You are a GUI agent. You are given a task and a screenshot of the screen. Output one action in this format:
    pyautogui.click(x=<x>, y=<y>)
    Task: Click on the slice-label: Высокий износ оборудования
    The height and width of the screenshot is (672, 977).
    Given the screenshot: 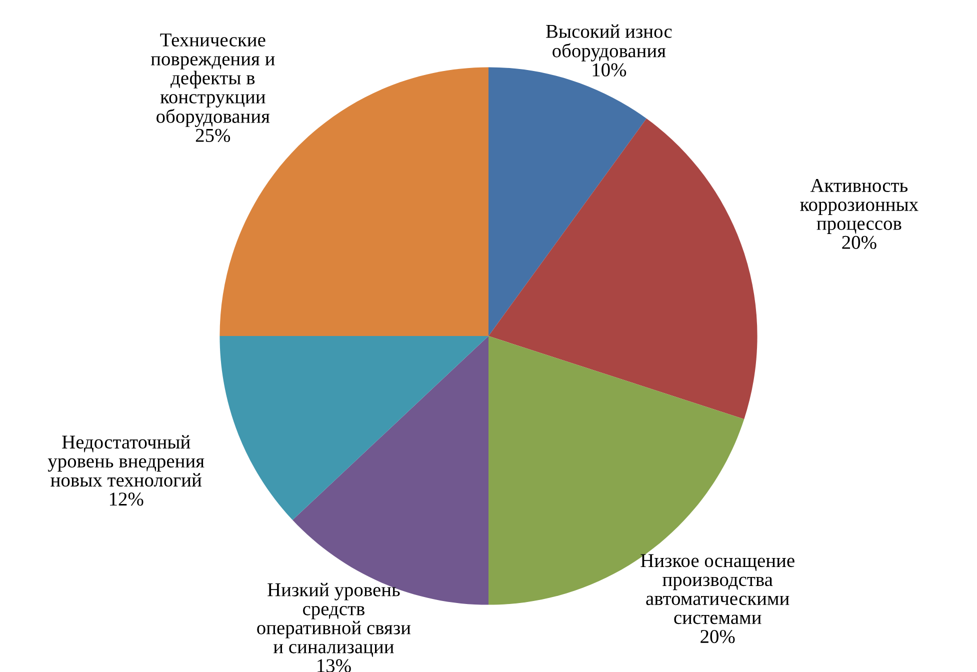 What is the action you would take?
    pyautogui.click(x=609, y=43)
    